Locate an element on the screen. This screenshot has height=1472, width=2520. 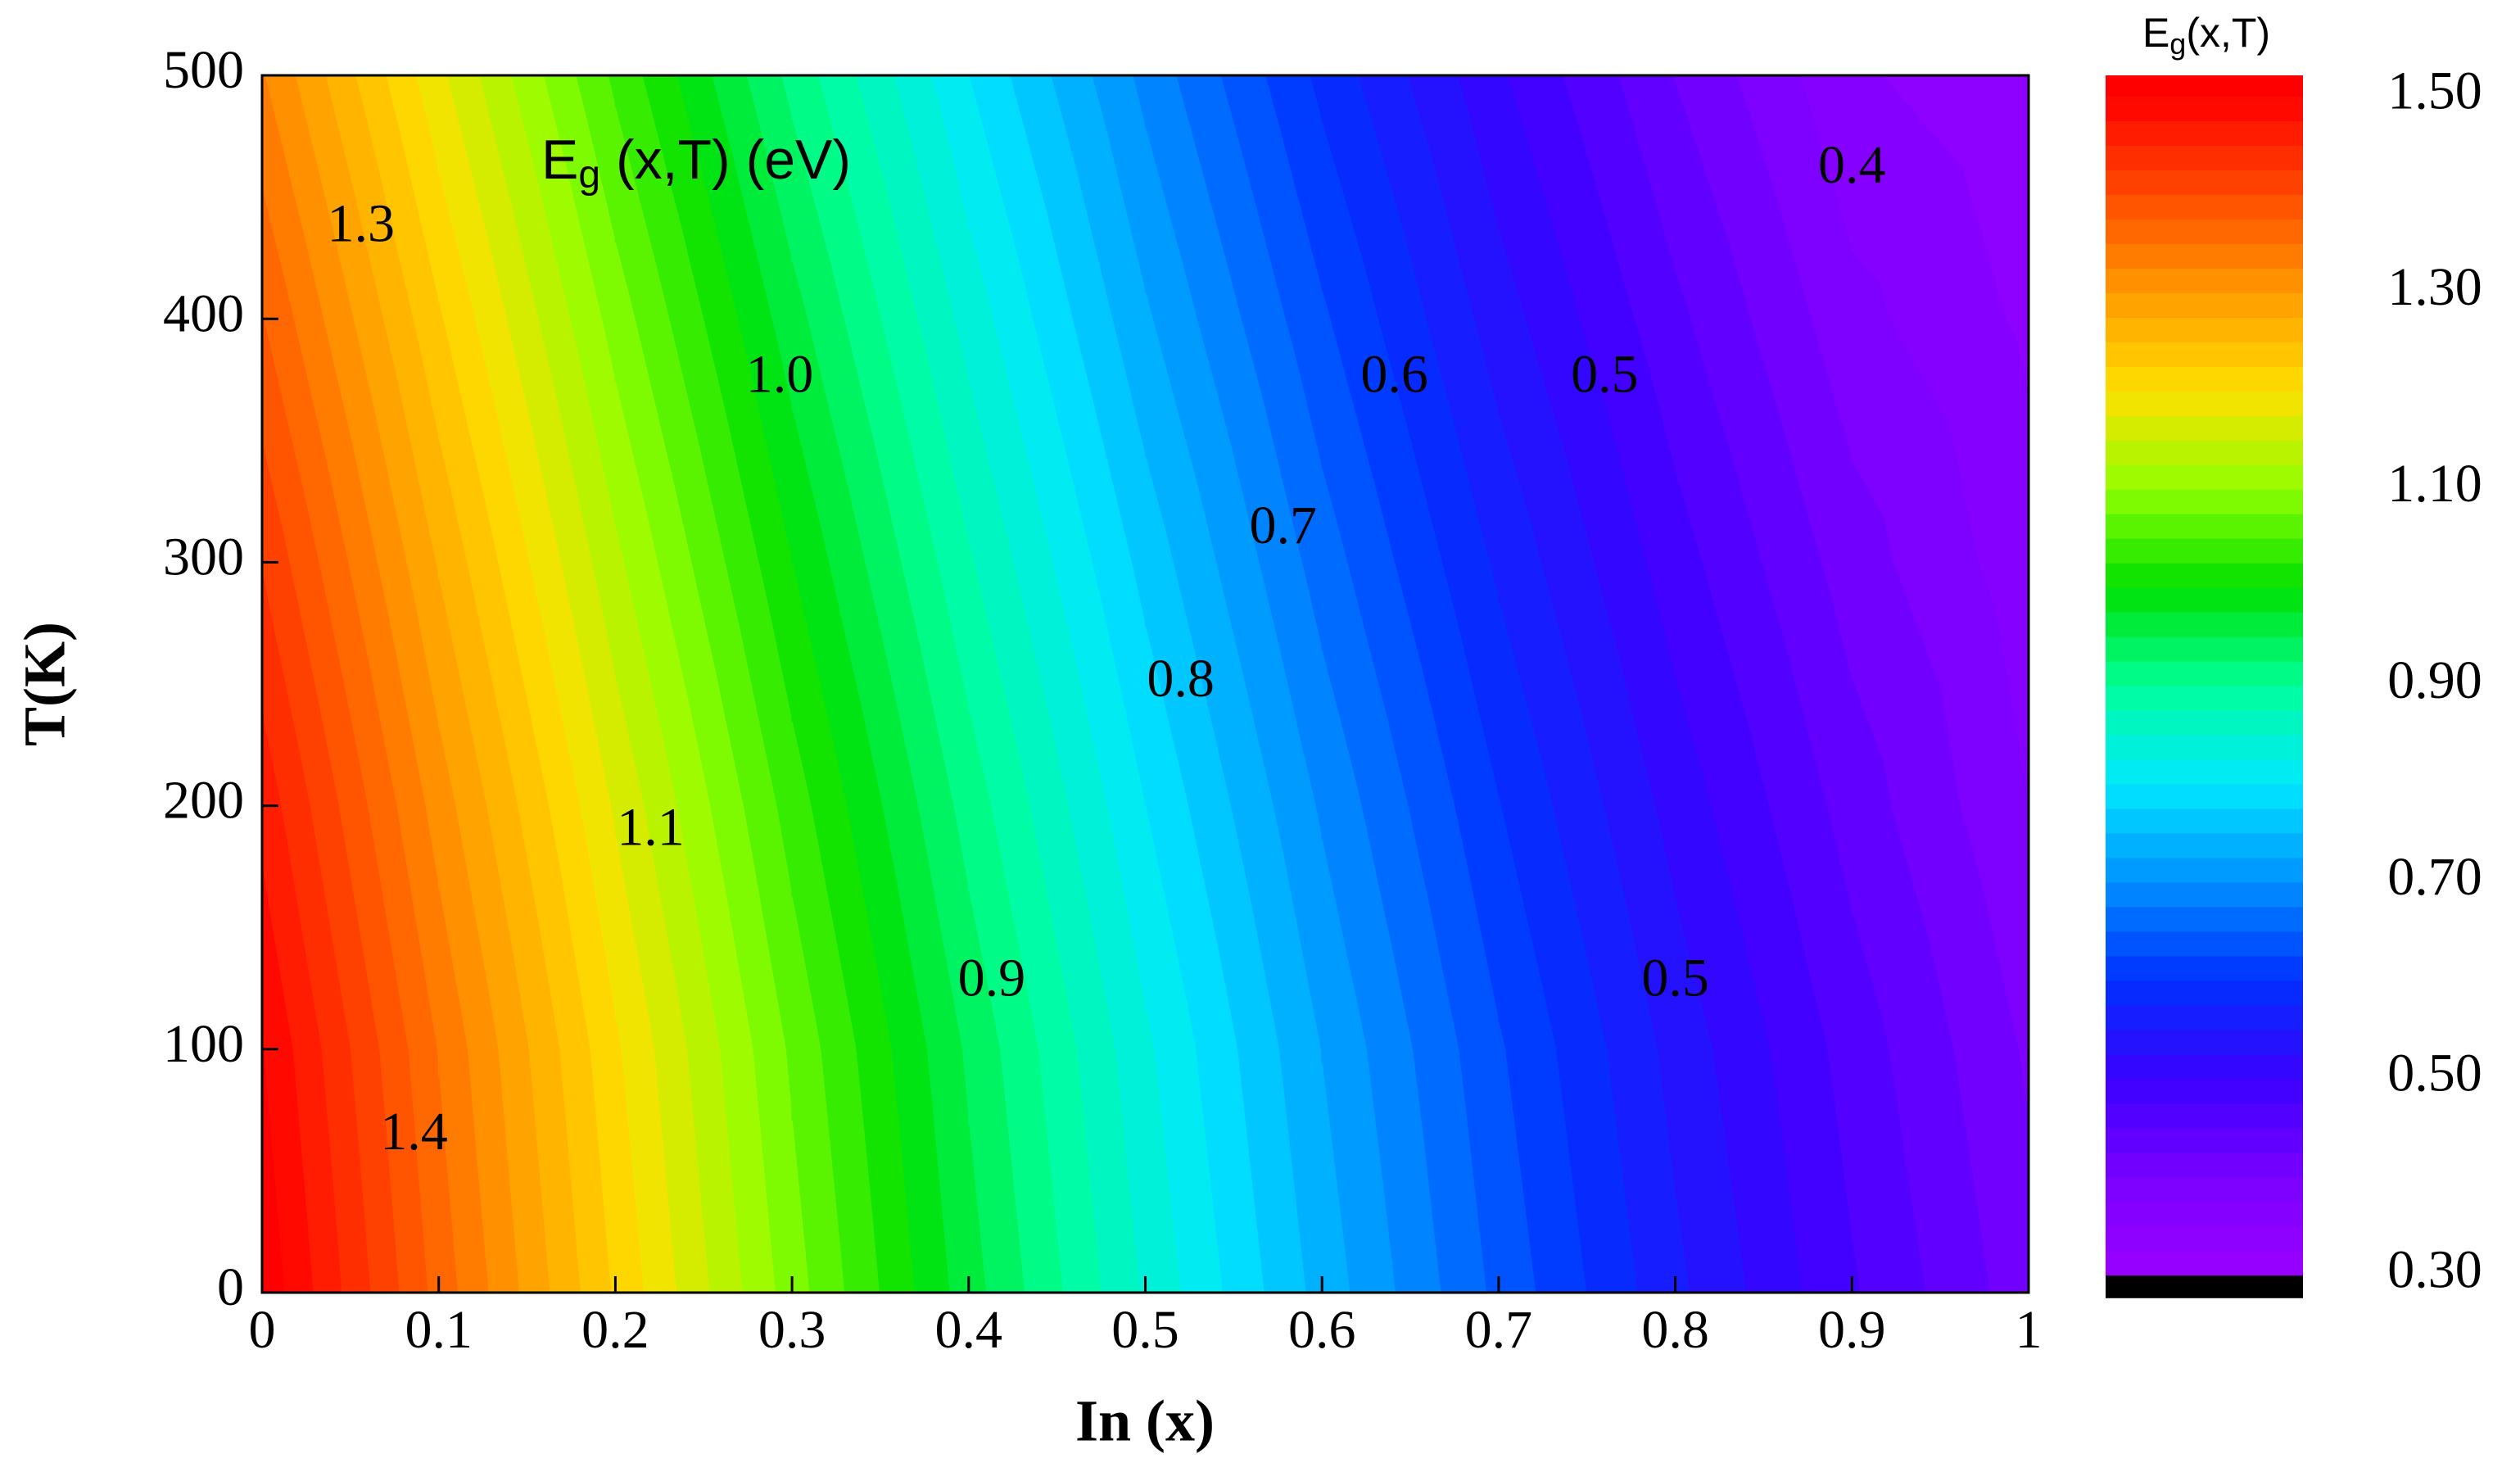
y-tick-label: 500 is located at coordinates (203, 70).